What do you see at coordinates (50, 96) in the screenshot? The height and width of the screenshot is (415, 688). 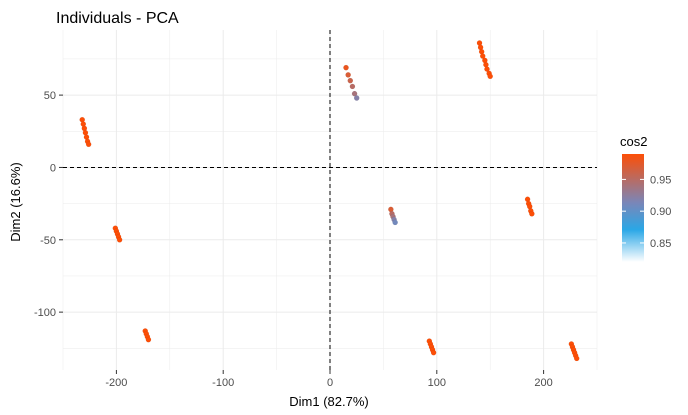 I see `y-tick-label: 50` at bounding box center [50, 96].